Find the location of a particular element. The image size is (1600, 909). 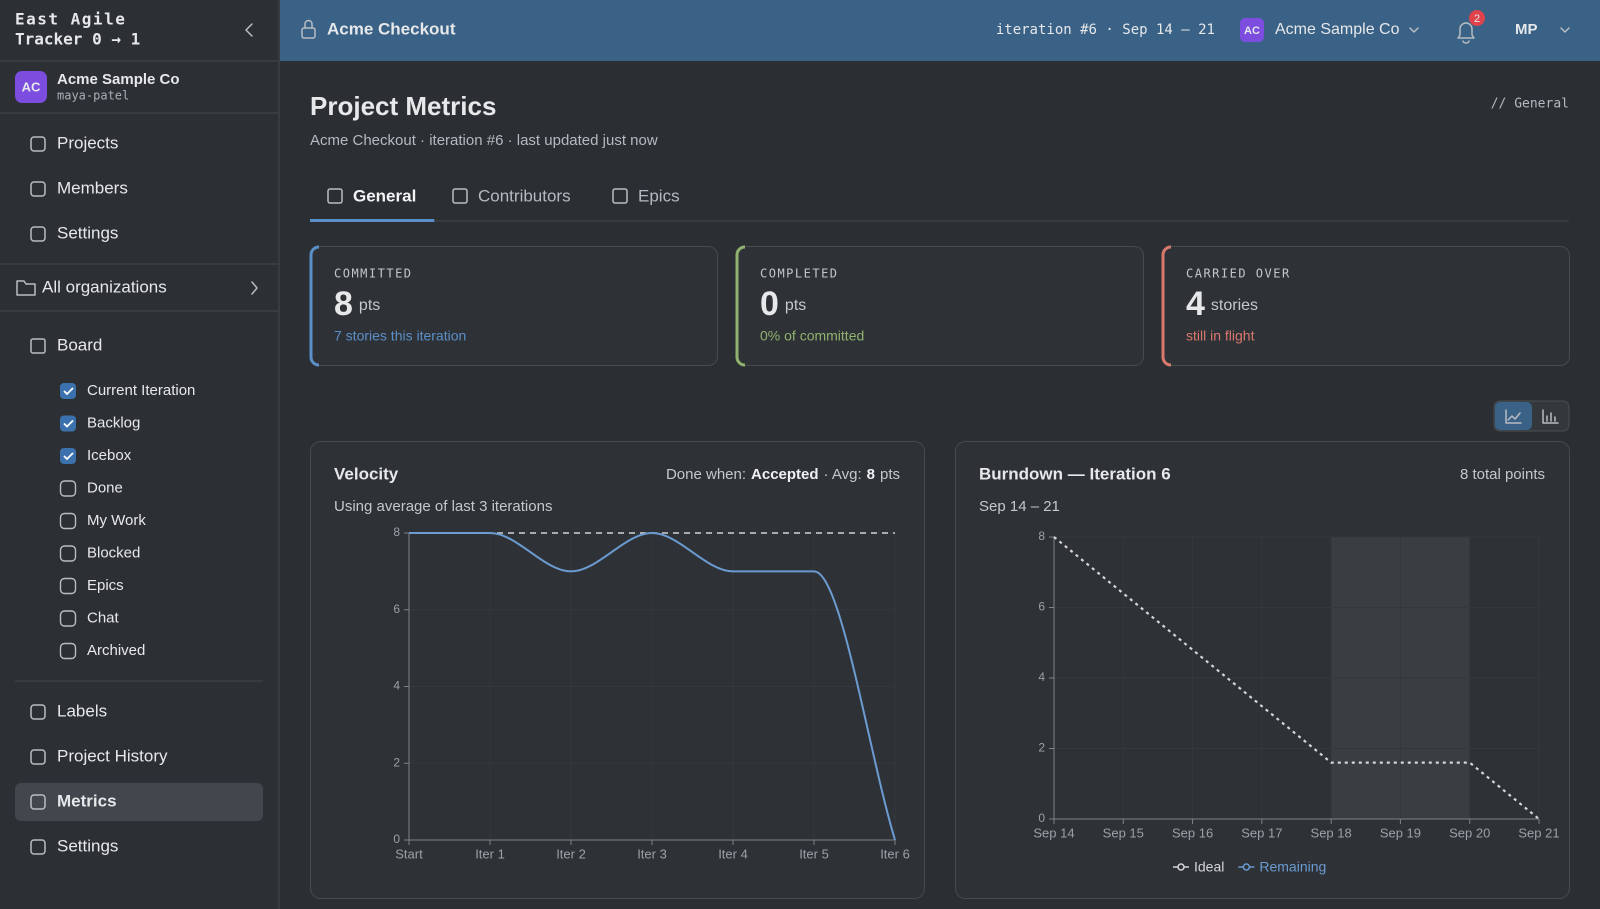

filter-label: Done is located at coordinates (105, 487).